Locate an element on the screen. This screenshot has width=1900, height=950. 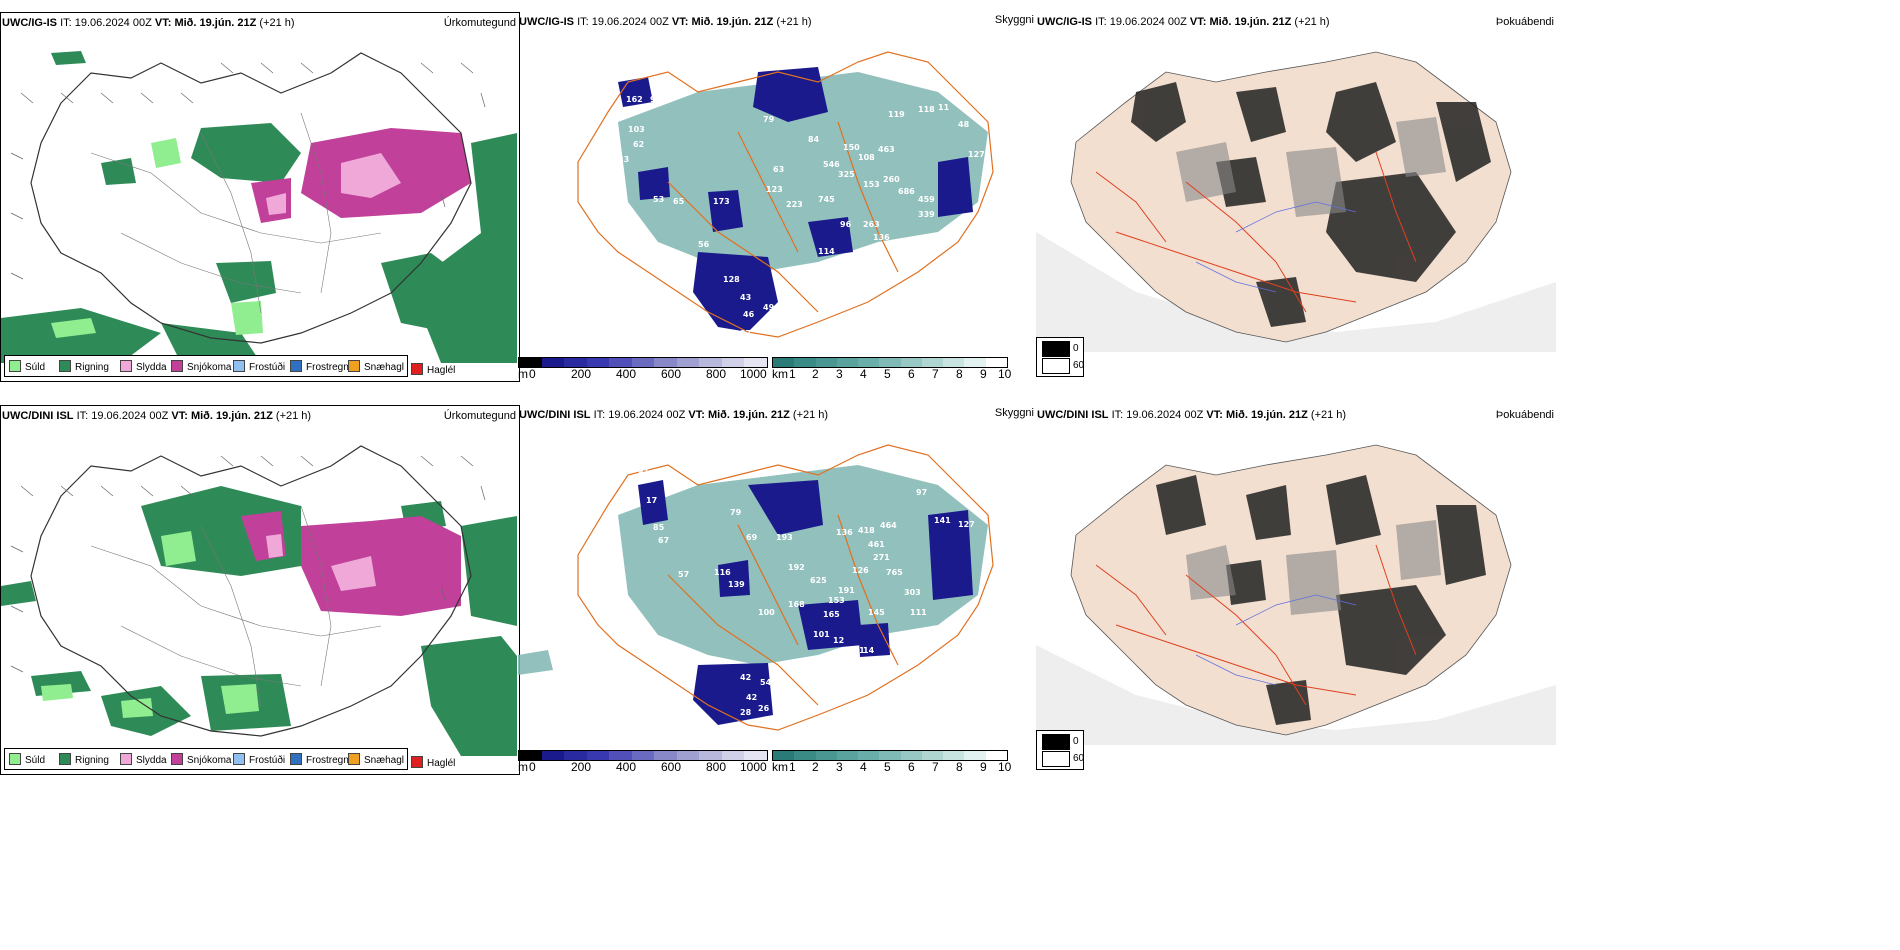
colorbar-unit: m is located at coordinates (523, 767).